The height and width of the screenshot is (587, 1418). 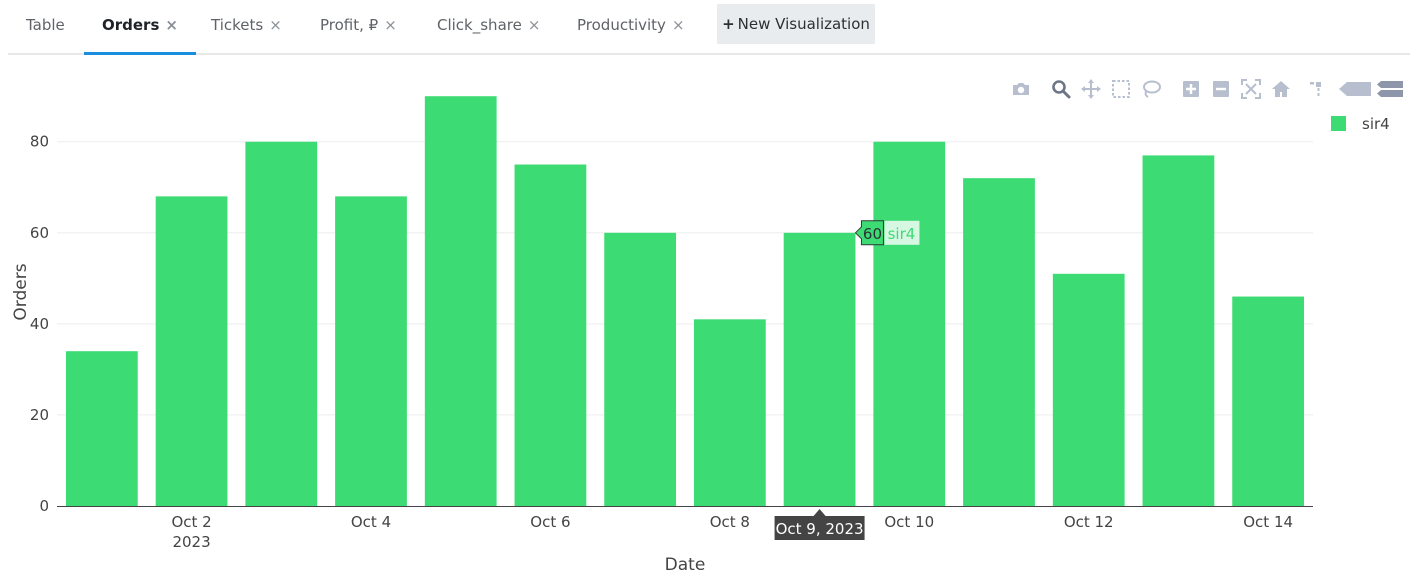 I want to click on zoom-out-icon, so click(x=1221, y=89).